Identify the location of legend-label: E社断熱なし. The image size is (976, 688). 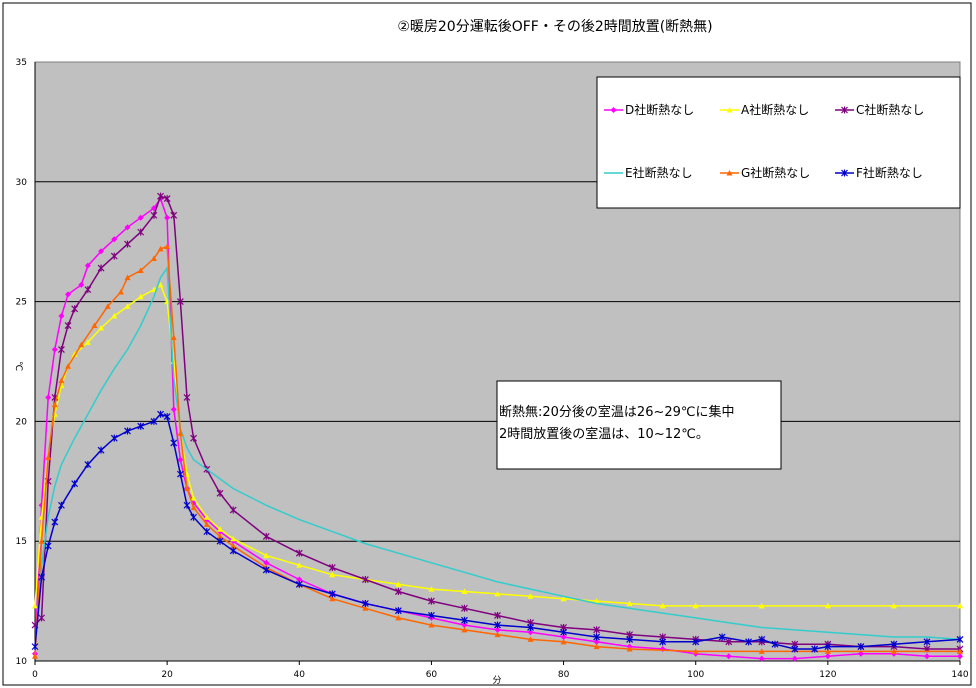
(659, 172).